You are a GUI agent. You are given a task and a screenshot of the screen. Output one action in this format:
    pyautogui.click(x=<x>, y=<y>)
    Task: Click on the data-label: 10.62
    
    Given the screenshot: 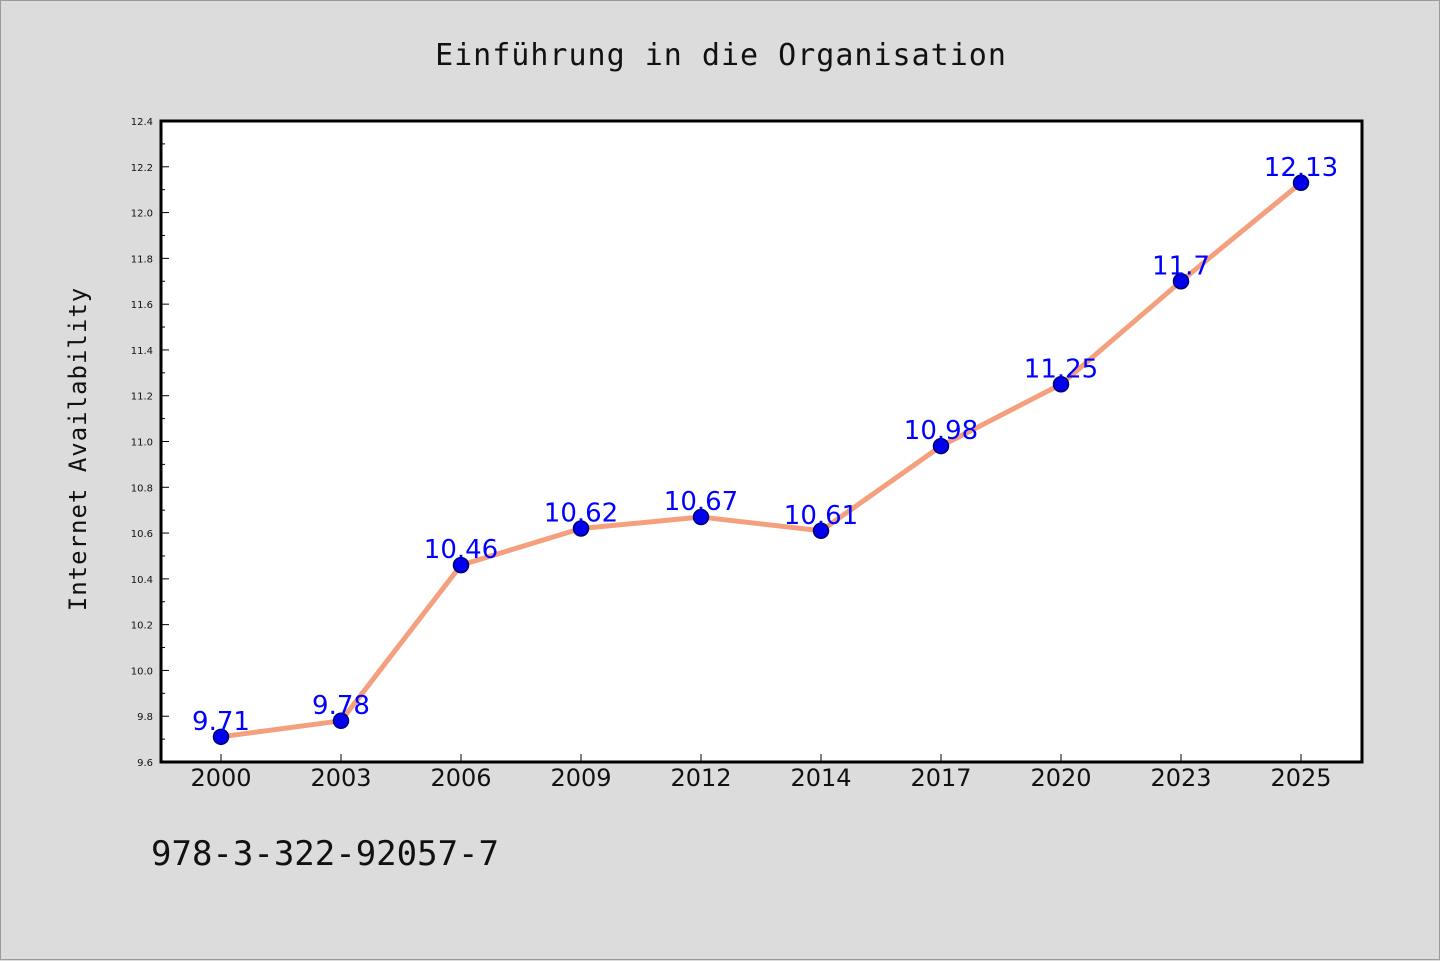 What is the action you would take?
    pyautogui.click(x=581, y=513)
    